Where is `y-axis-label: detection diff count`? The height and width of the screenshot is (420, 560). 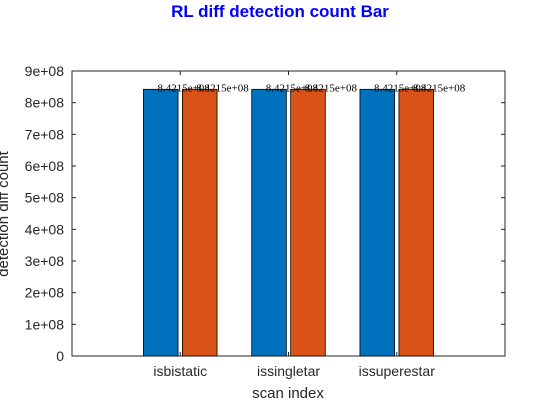 y-axis-label: detection diff count is located at coordinates (6, 213).